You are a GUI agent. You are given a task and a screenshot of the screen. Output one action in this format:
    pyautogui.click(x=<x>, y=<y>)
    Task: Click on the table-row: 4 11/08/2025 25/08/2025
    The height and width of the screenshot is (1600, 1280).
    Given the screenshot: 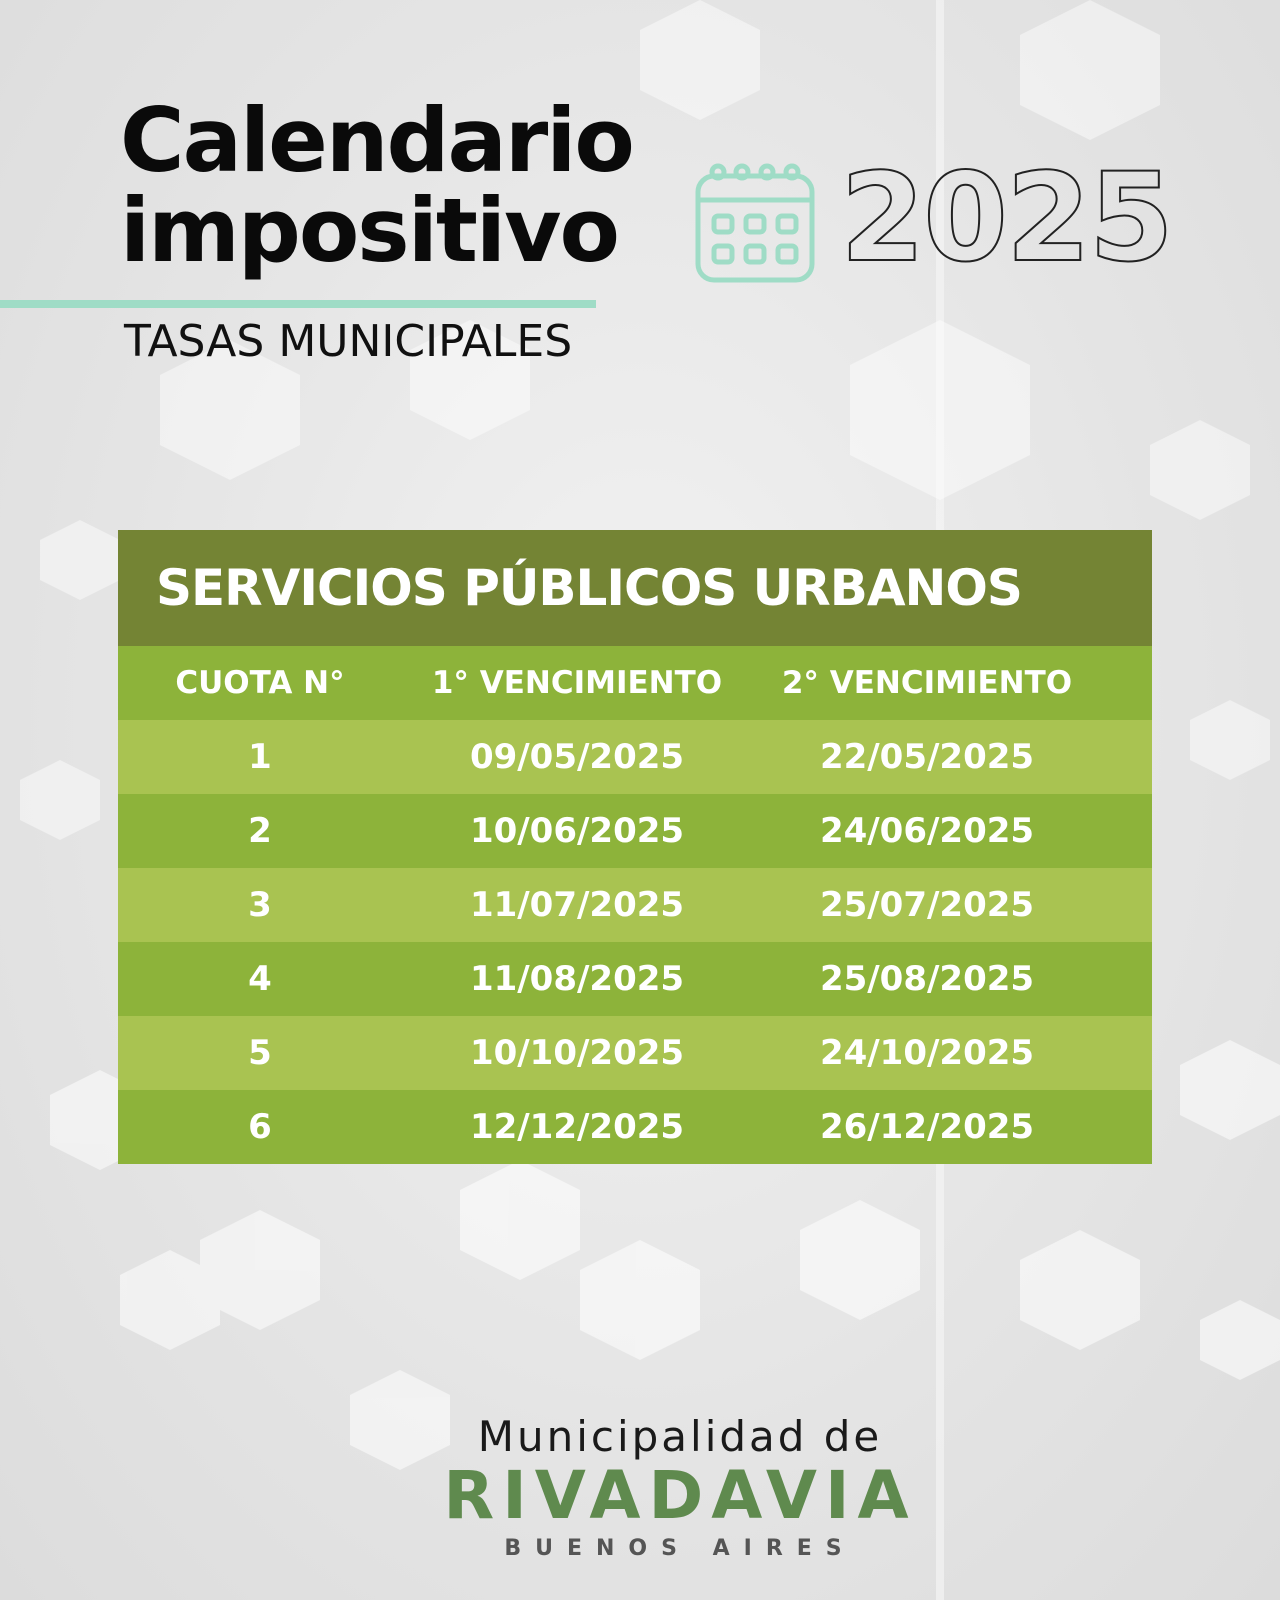 What is the action you would take?
    pyautogui.click(x=635, y=979)
    